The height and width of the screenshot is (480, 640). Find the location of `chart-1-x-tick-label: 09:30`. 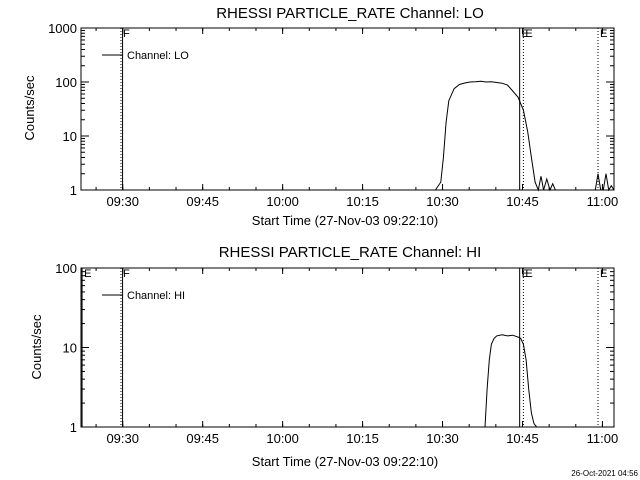

chart-1-x-tick-label: 09:30 is located at coordinates (122, 201).